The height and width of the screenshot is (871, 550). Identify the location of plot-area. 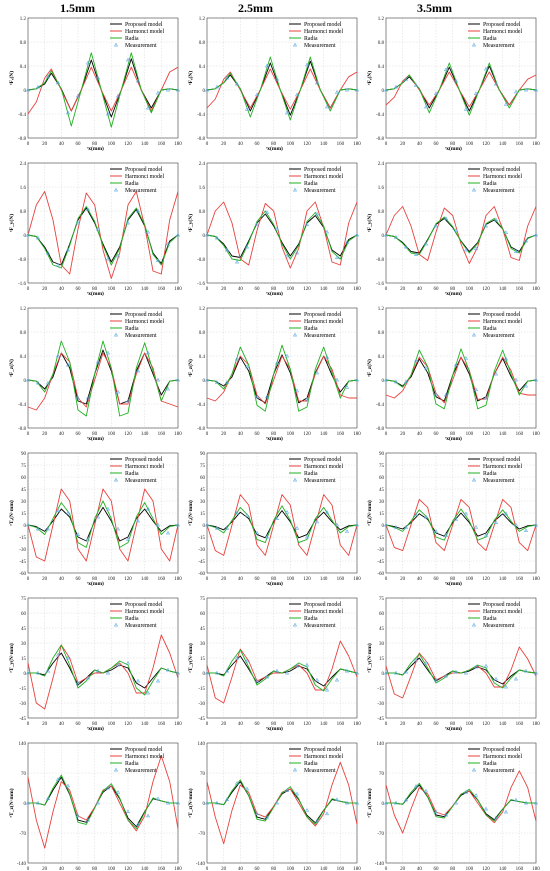
(103, 368).